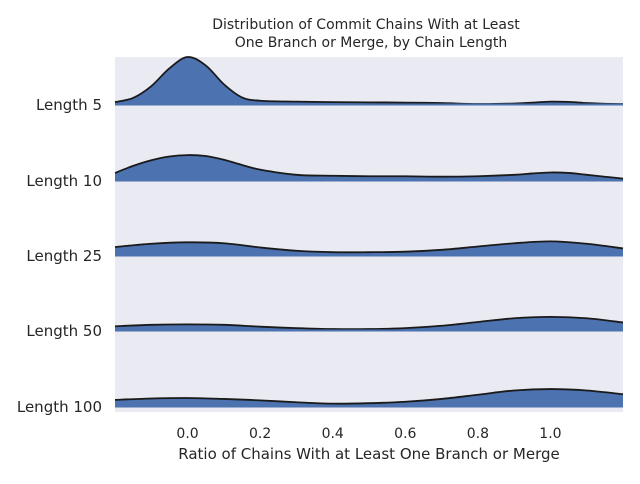 The image size is (640, 484). I want to click on x-tick-label: 0.0, so click(187, 434).